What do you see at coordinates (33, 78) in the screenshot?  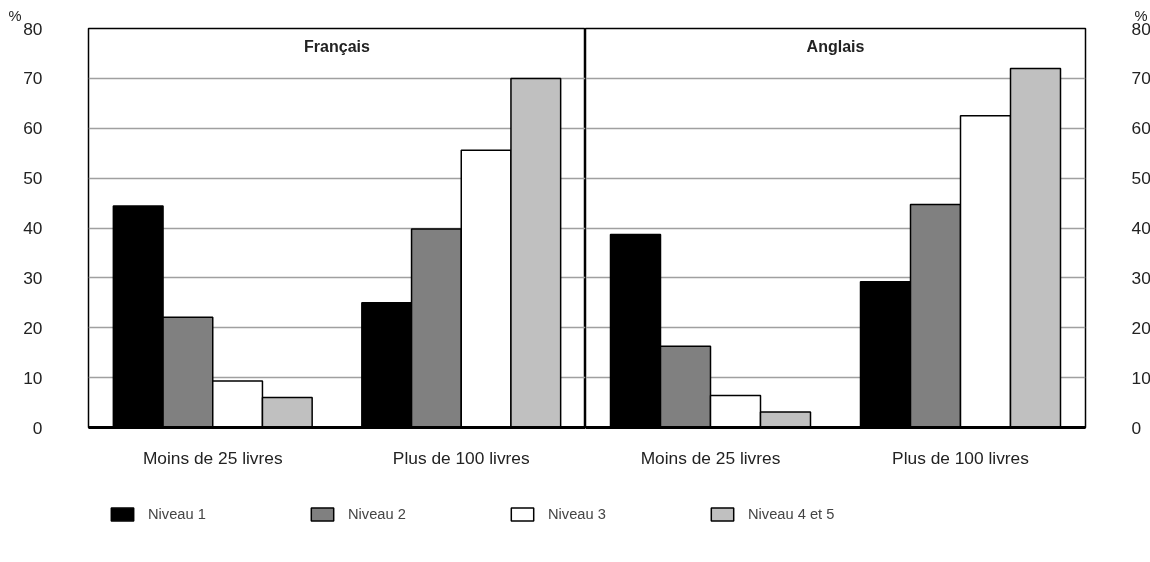 I see `y-tick-label: 70` at bounding box center [33, 78].